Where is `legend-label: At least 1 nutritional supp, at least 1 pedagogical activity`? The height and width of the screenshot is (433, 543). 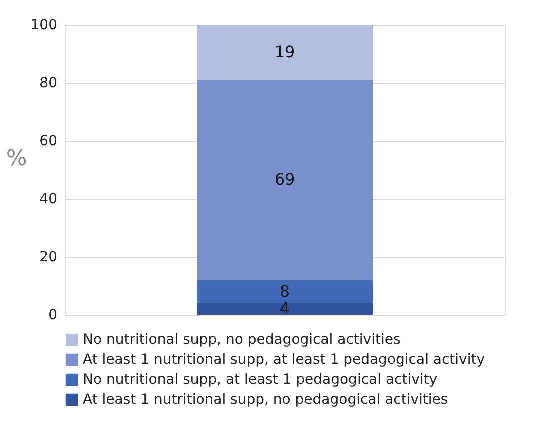
legend-label: At least 1 nutritional supp, at least 1 pedagogical activity is located at coordinates (284, 360).